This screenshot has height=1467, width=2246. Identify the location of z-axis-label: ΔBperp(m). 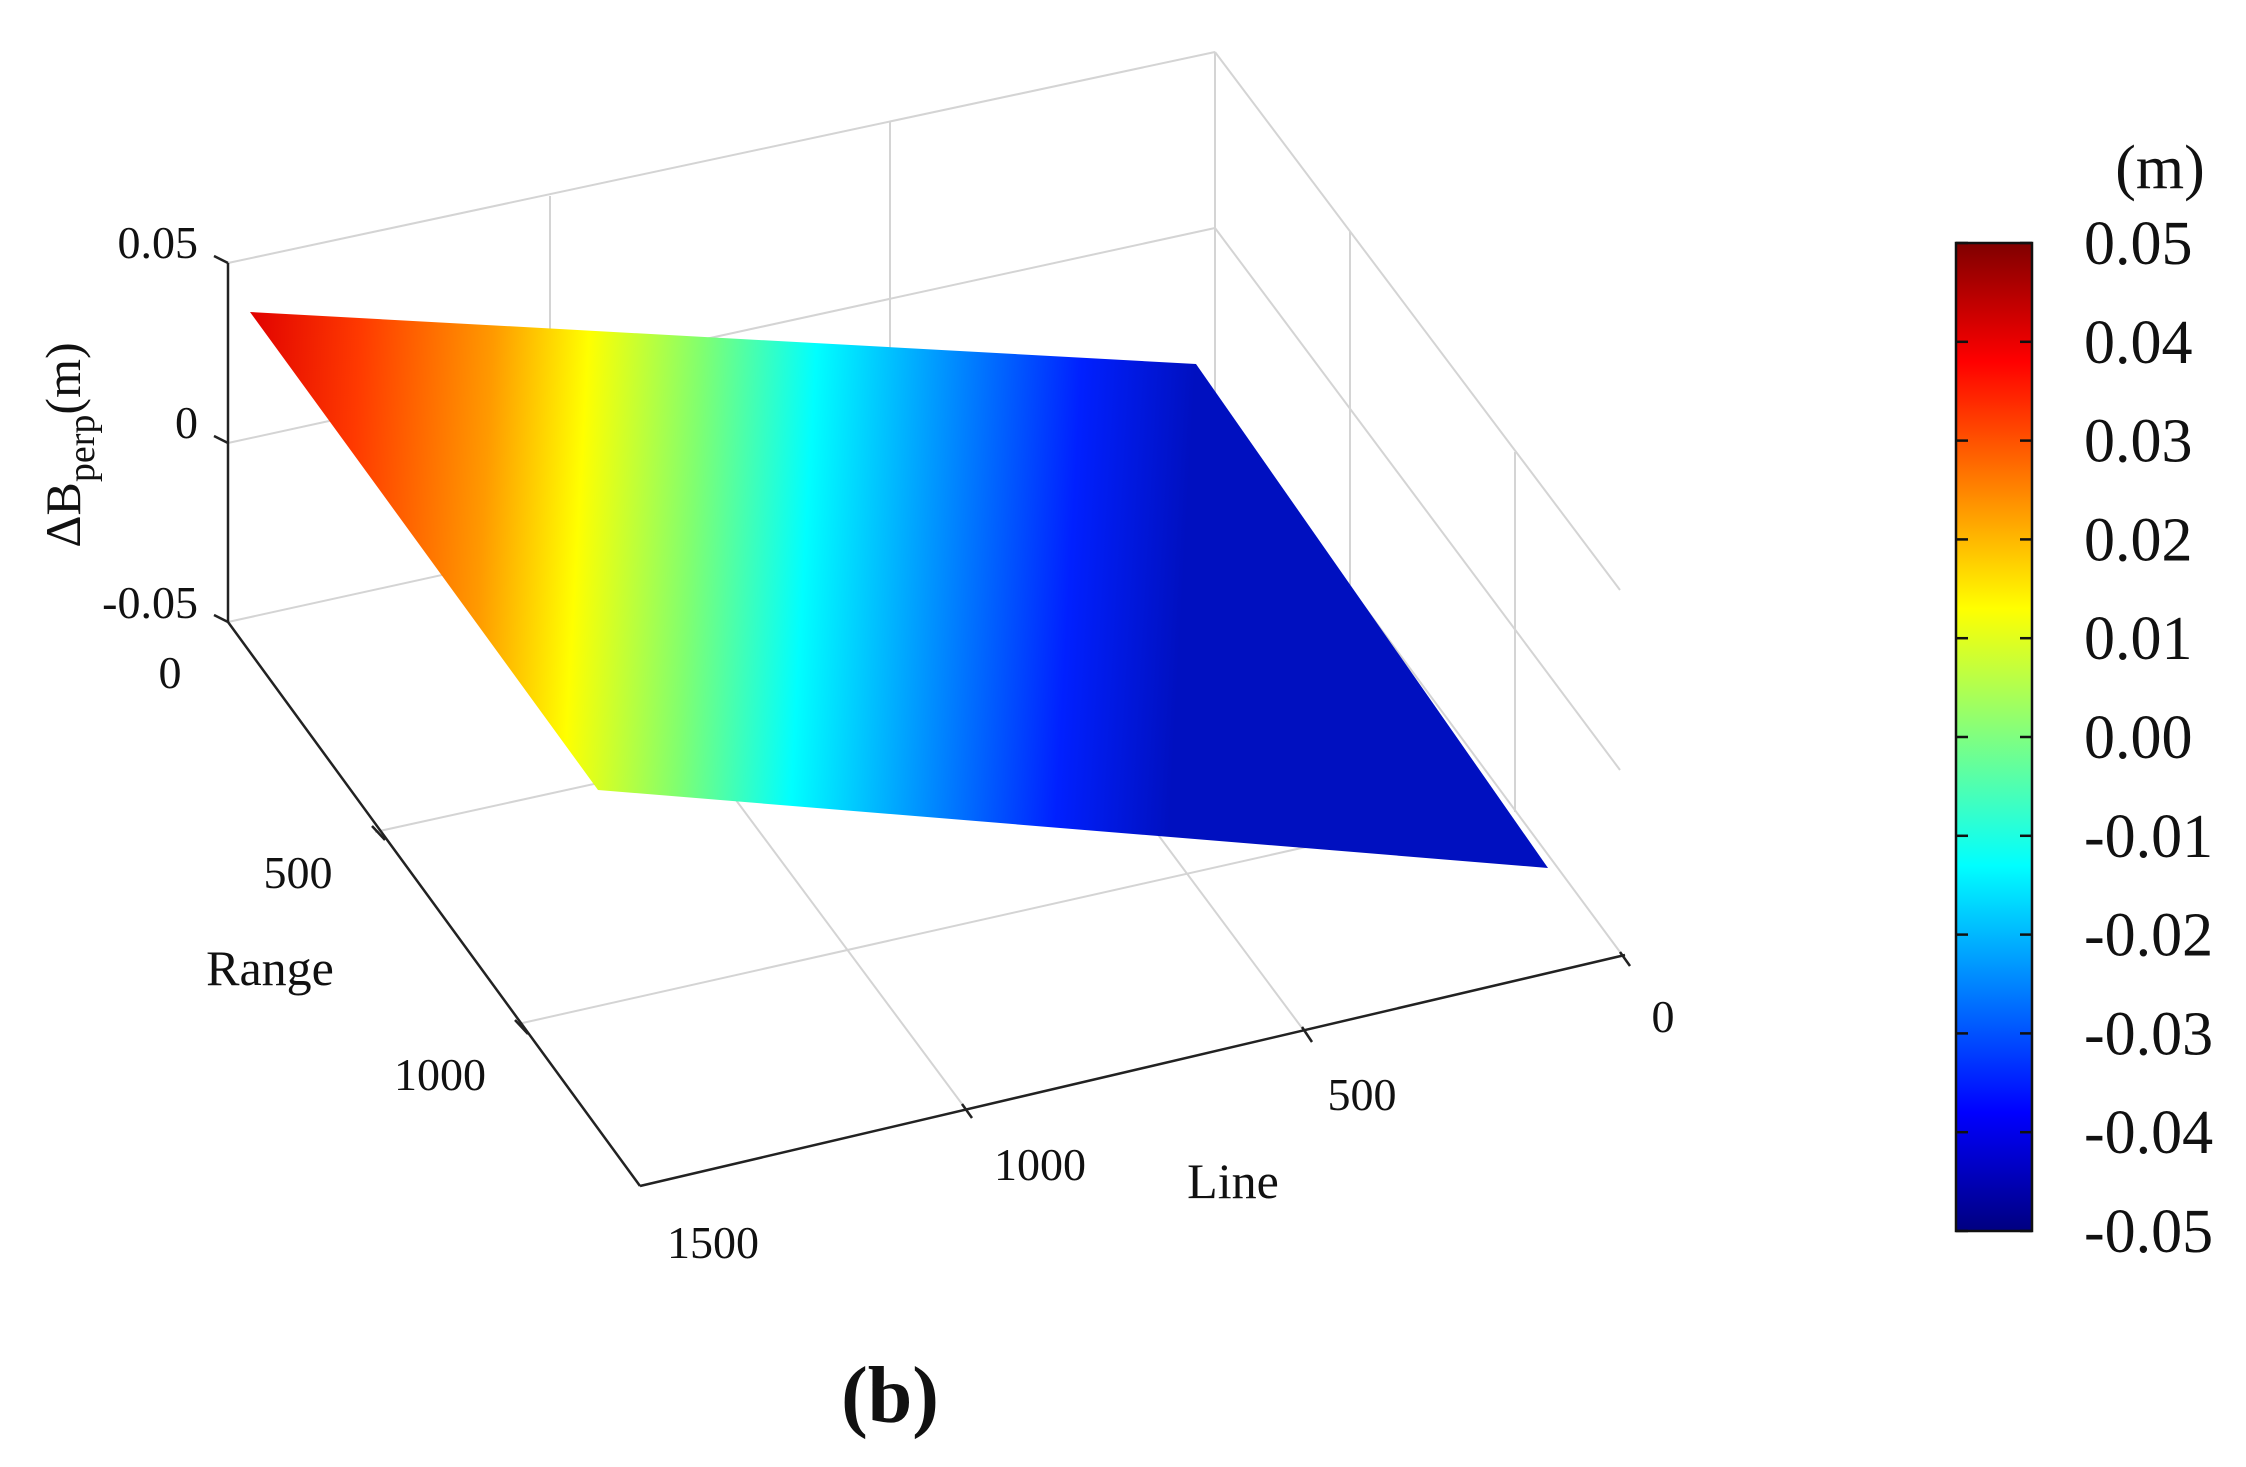
(69, 444).